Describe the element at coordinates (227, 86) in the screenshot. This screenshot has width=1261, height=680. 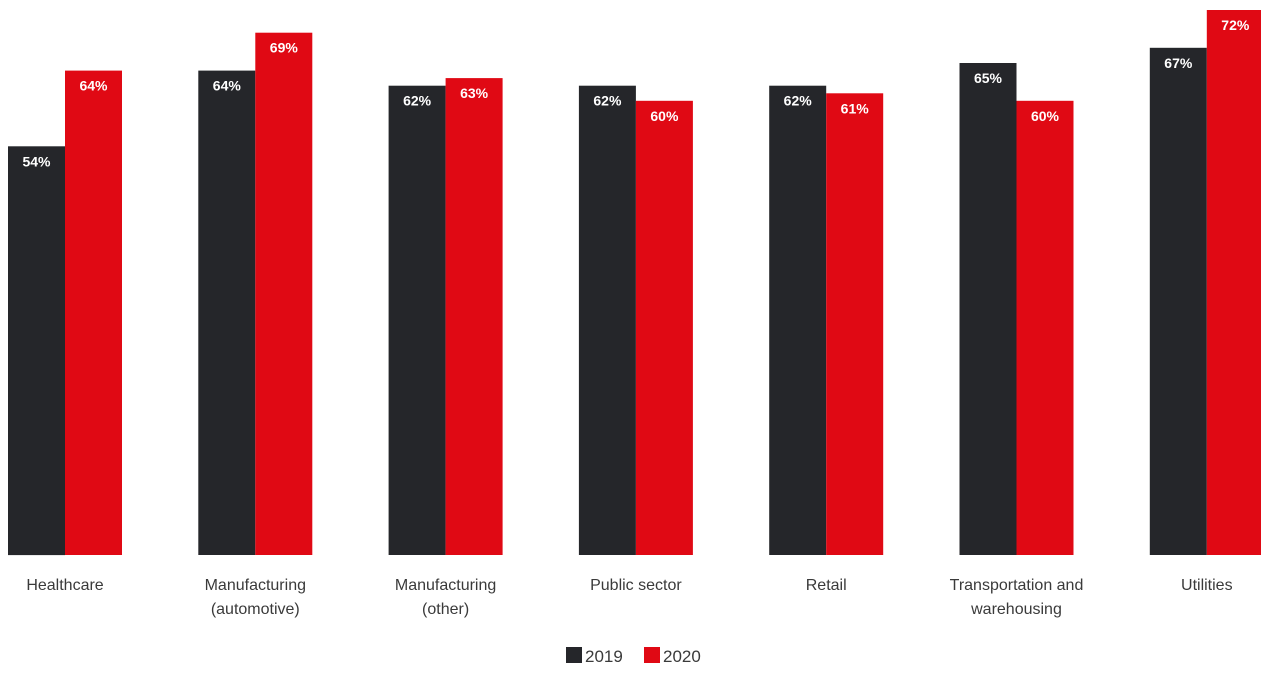
I see `value-label-2019-1: 64%` at that location.